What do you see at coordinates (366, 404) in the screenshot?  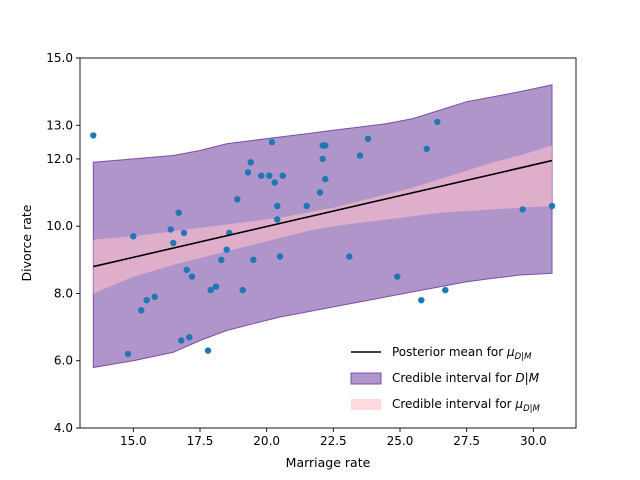 I see `legend-swatch-mu-band` at bounding box center [366, 404].